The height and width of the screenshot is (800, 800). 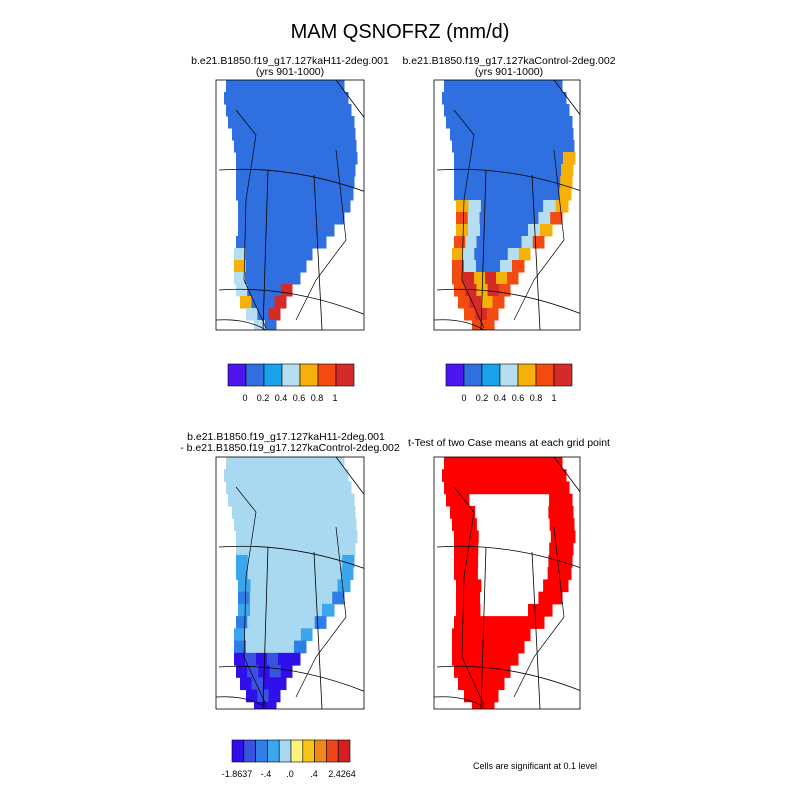 I want to click on cbar3-label-2: .0, so click(x=290, y=774).